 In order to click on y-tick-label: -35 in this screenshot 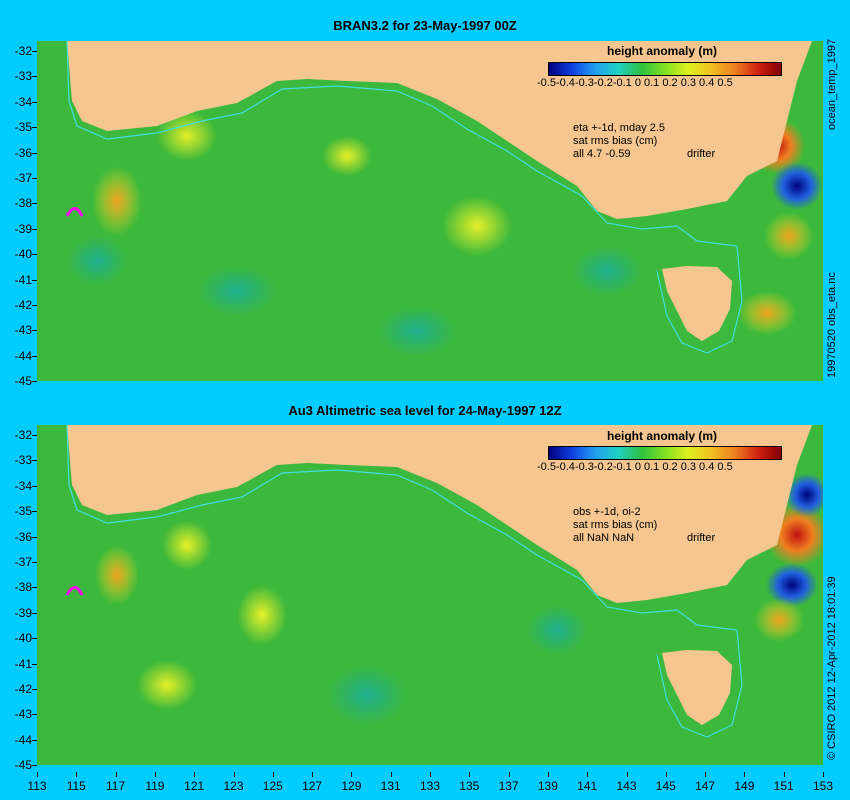, I will do `click(23, 511)`.